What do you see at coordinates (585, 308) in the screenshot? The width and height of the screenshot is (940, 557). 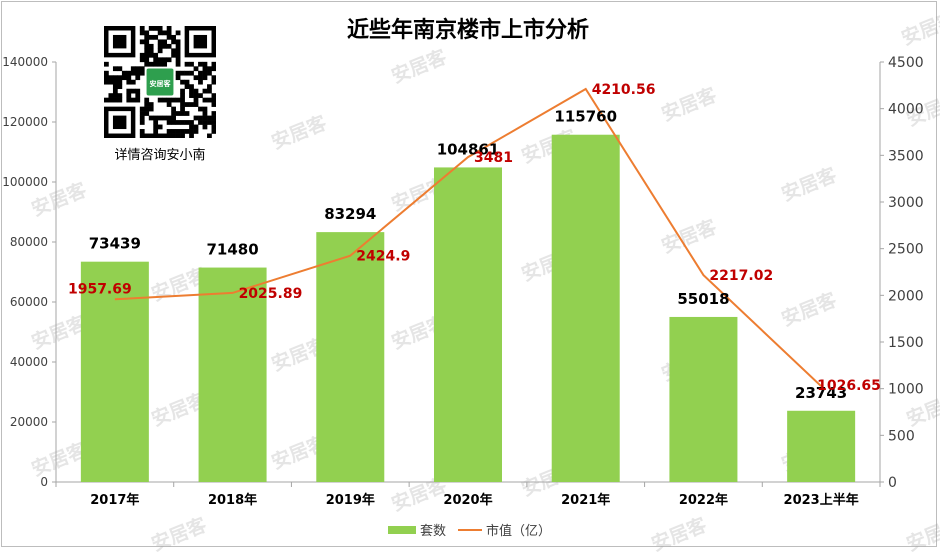 I see `bar` at bounding box center [585, 308].